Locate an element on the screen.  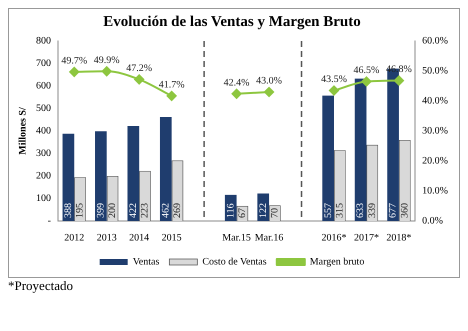
data-label: 122 is located at coordinates (263, 210).